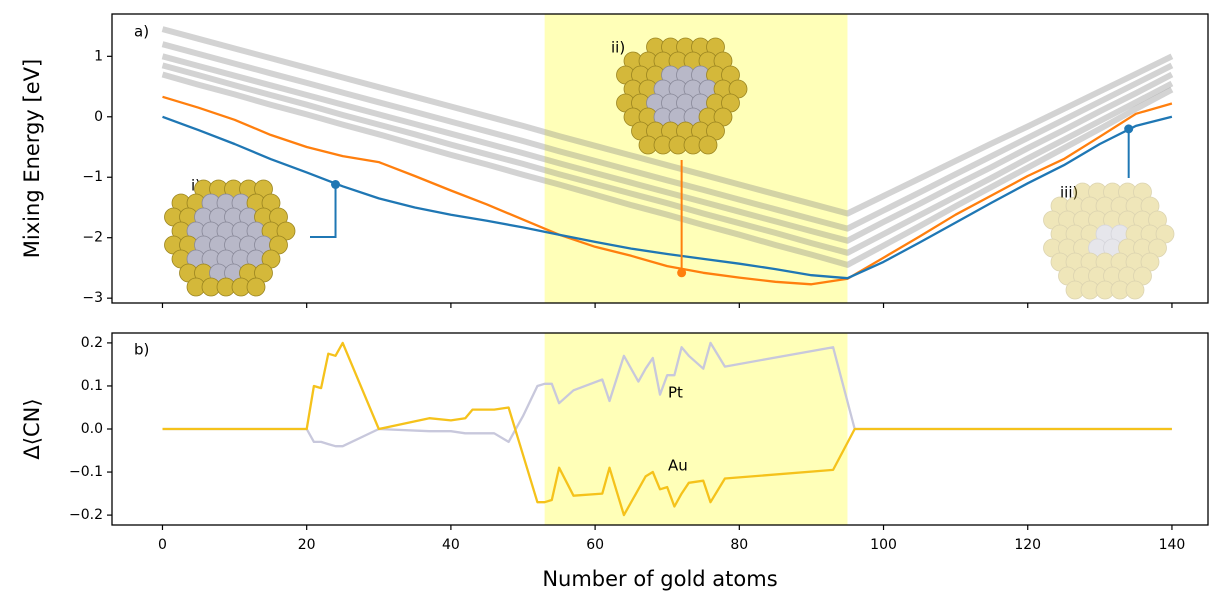 The width and height of the screenshot is (1210, 599). I want to click on annotation: a), so click(141, 32).